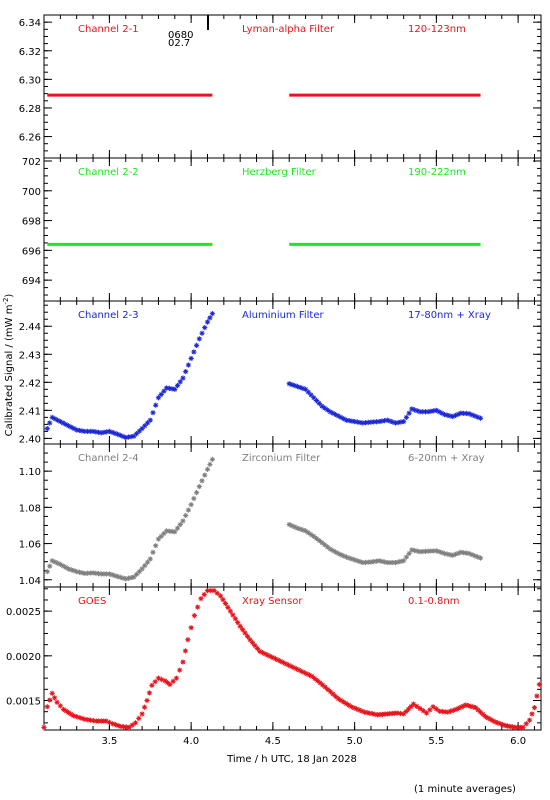 The height and width of the screenshot is (800, 550). Describe the element at coordinates (30, 23) in the screenshot. I see `y-tick-label: 6.34` at that location.